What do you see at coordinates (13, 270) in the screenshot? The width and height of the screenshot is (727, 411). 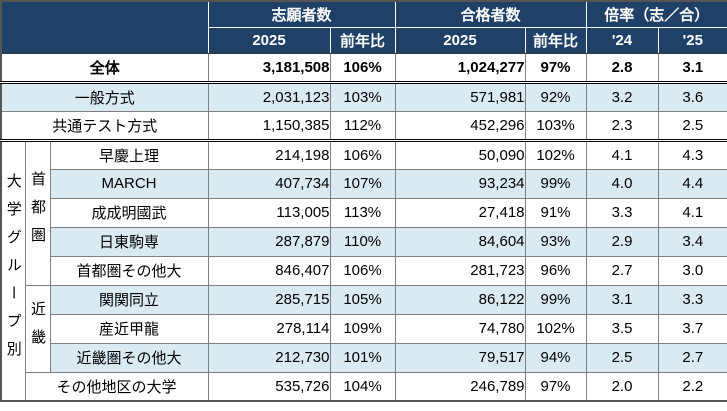 I see `group-axis-label: 大学グループ別` at bounding box center [13, 270].